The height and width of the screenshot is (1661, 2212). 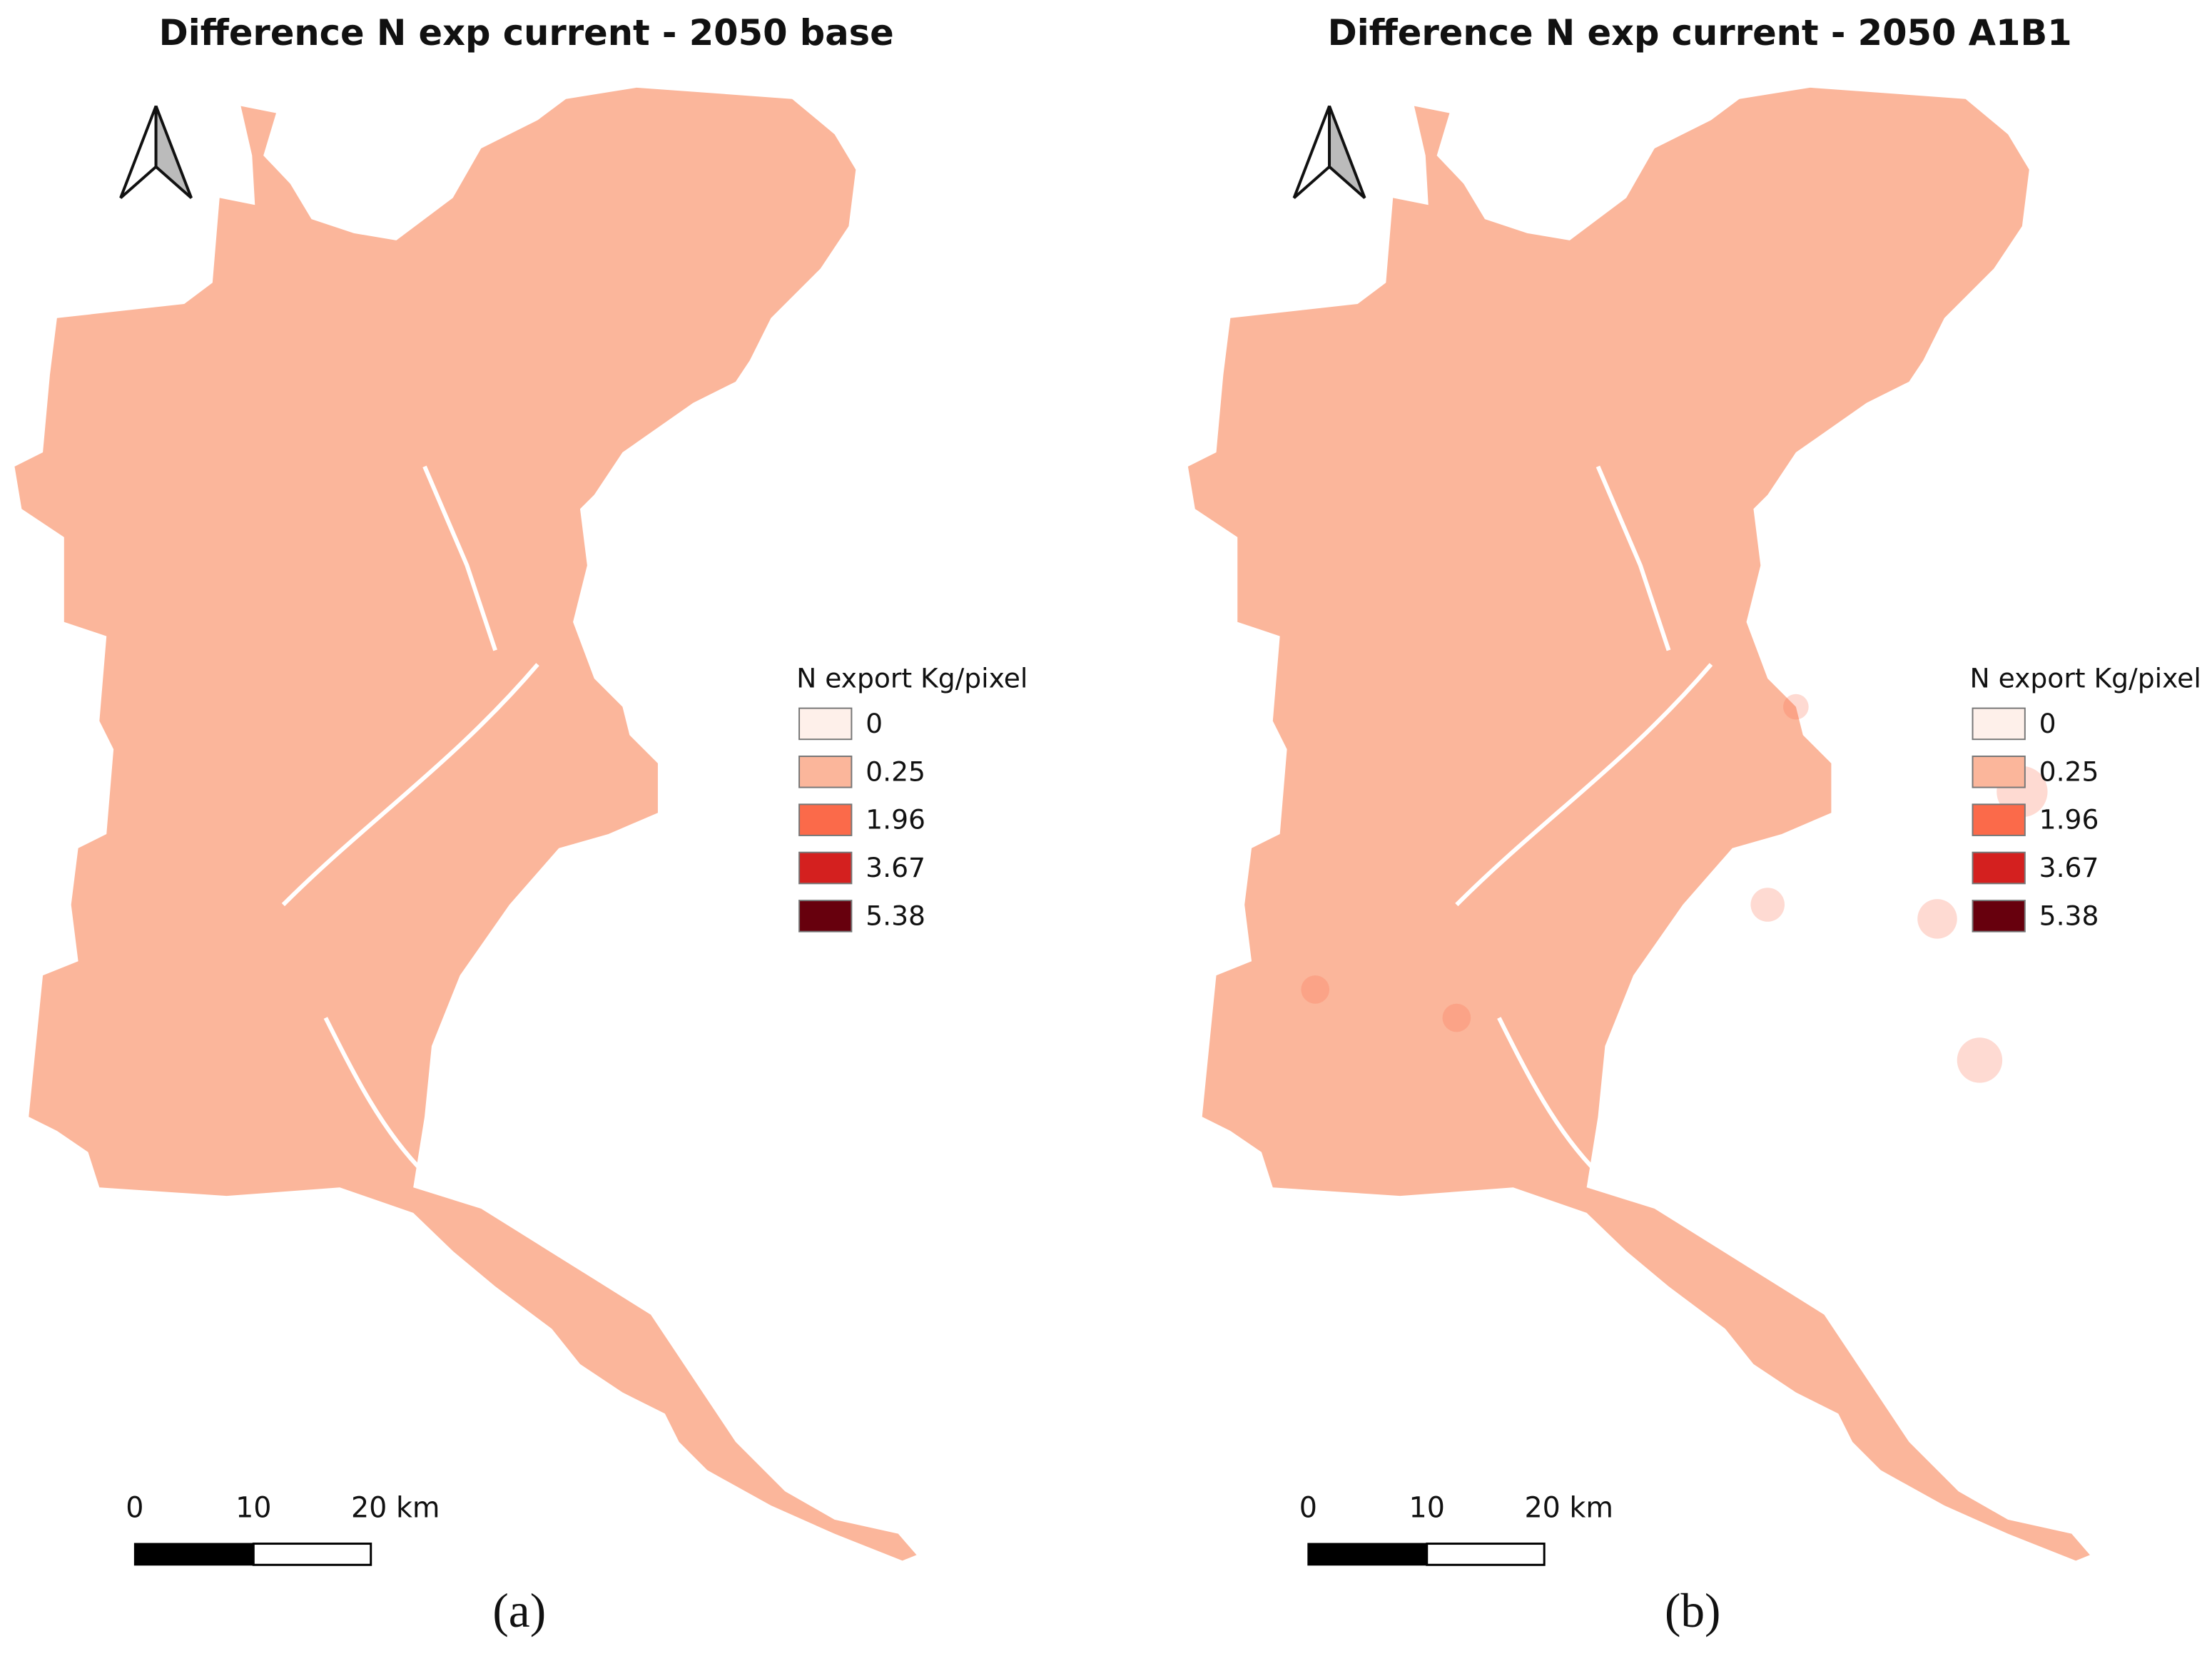 What do you see at coordinates (1700, 33) in the screenshot?
I see `map-title: Difference N exp current - 2050 A1B1` at bounding box center [1700, 33].